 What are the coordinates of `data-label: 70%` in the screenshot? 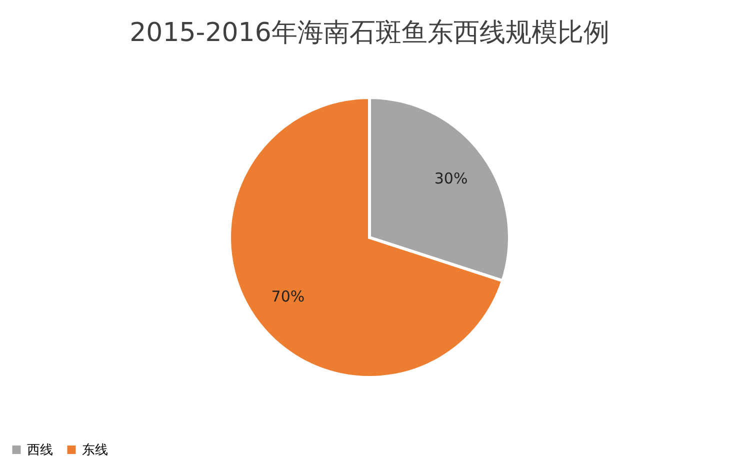 It's located at (288, 297).